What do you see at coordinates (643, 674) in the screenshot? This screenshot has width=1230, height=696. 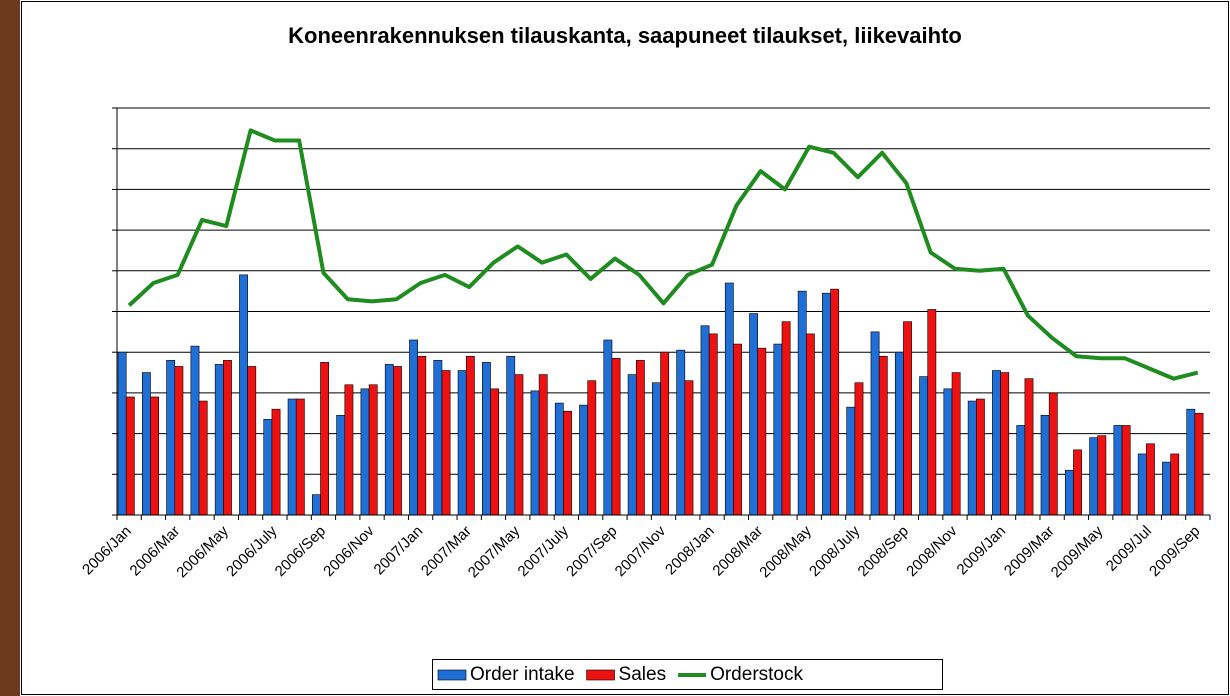 I see `legend-label: Sales` at bounding box center [643, 674].